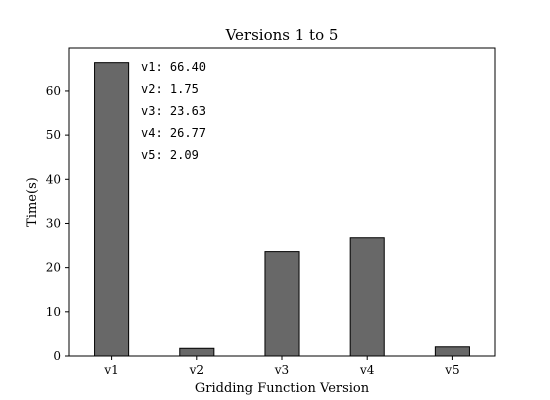 The width and height of the screenshot is (550, 400). I want to click on y-axis-ticks: 0 10 20 30 40 50 60, so click(57, 223).